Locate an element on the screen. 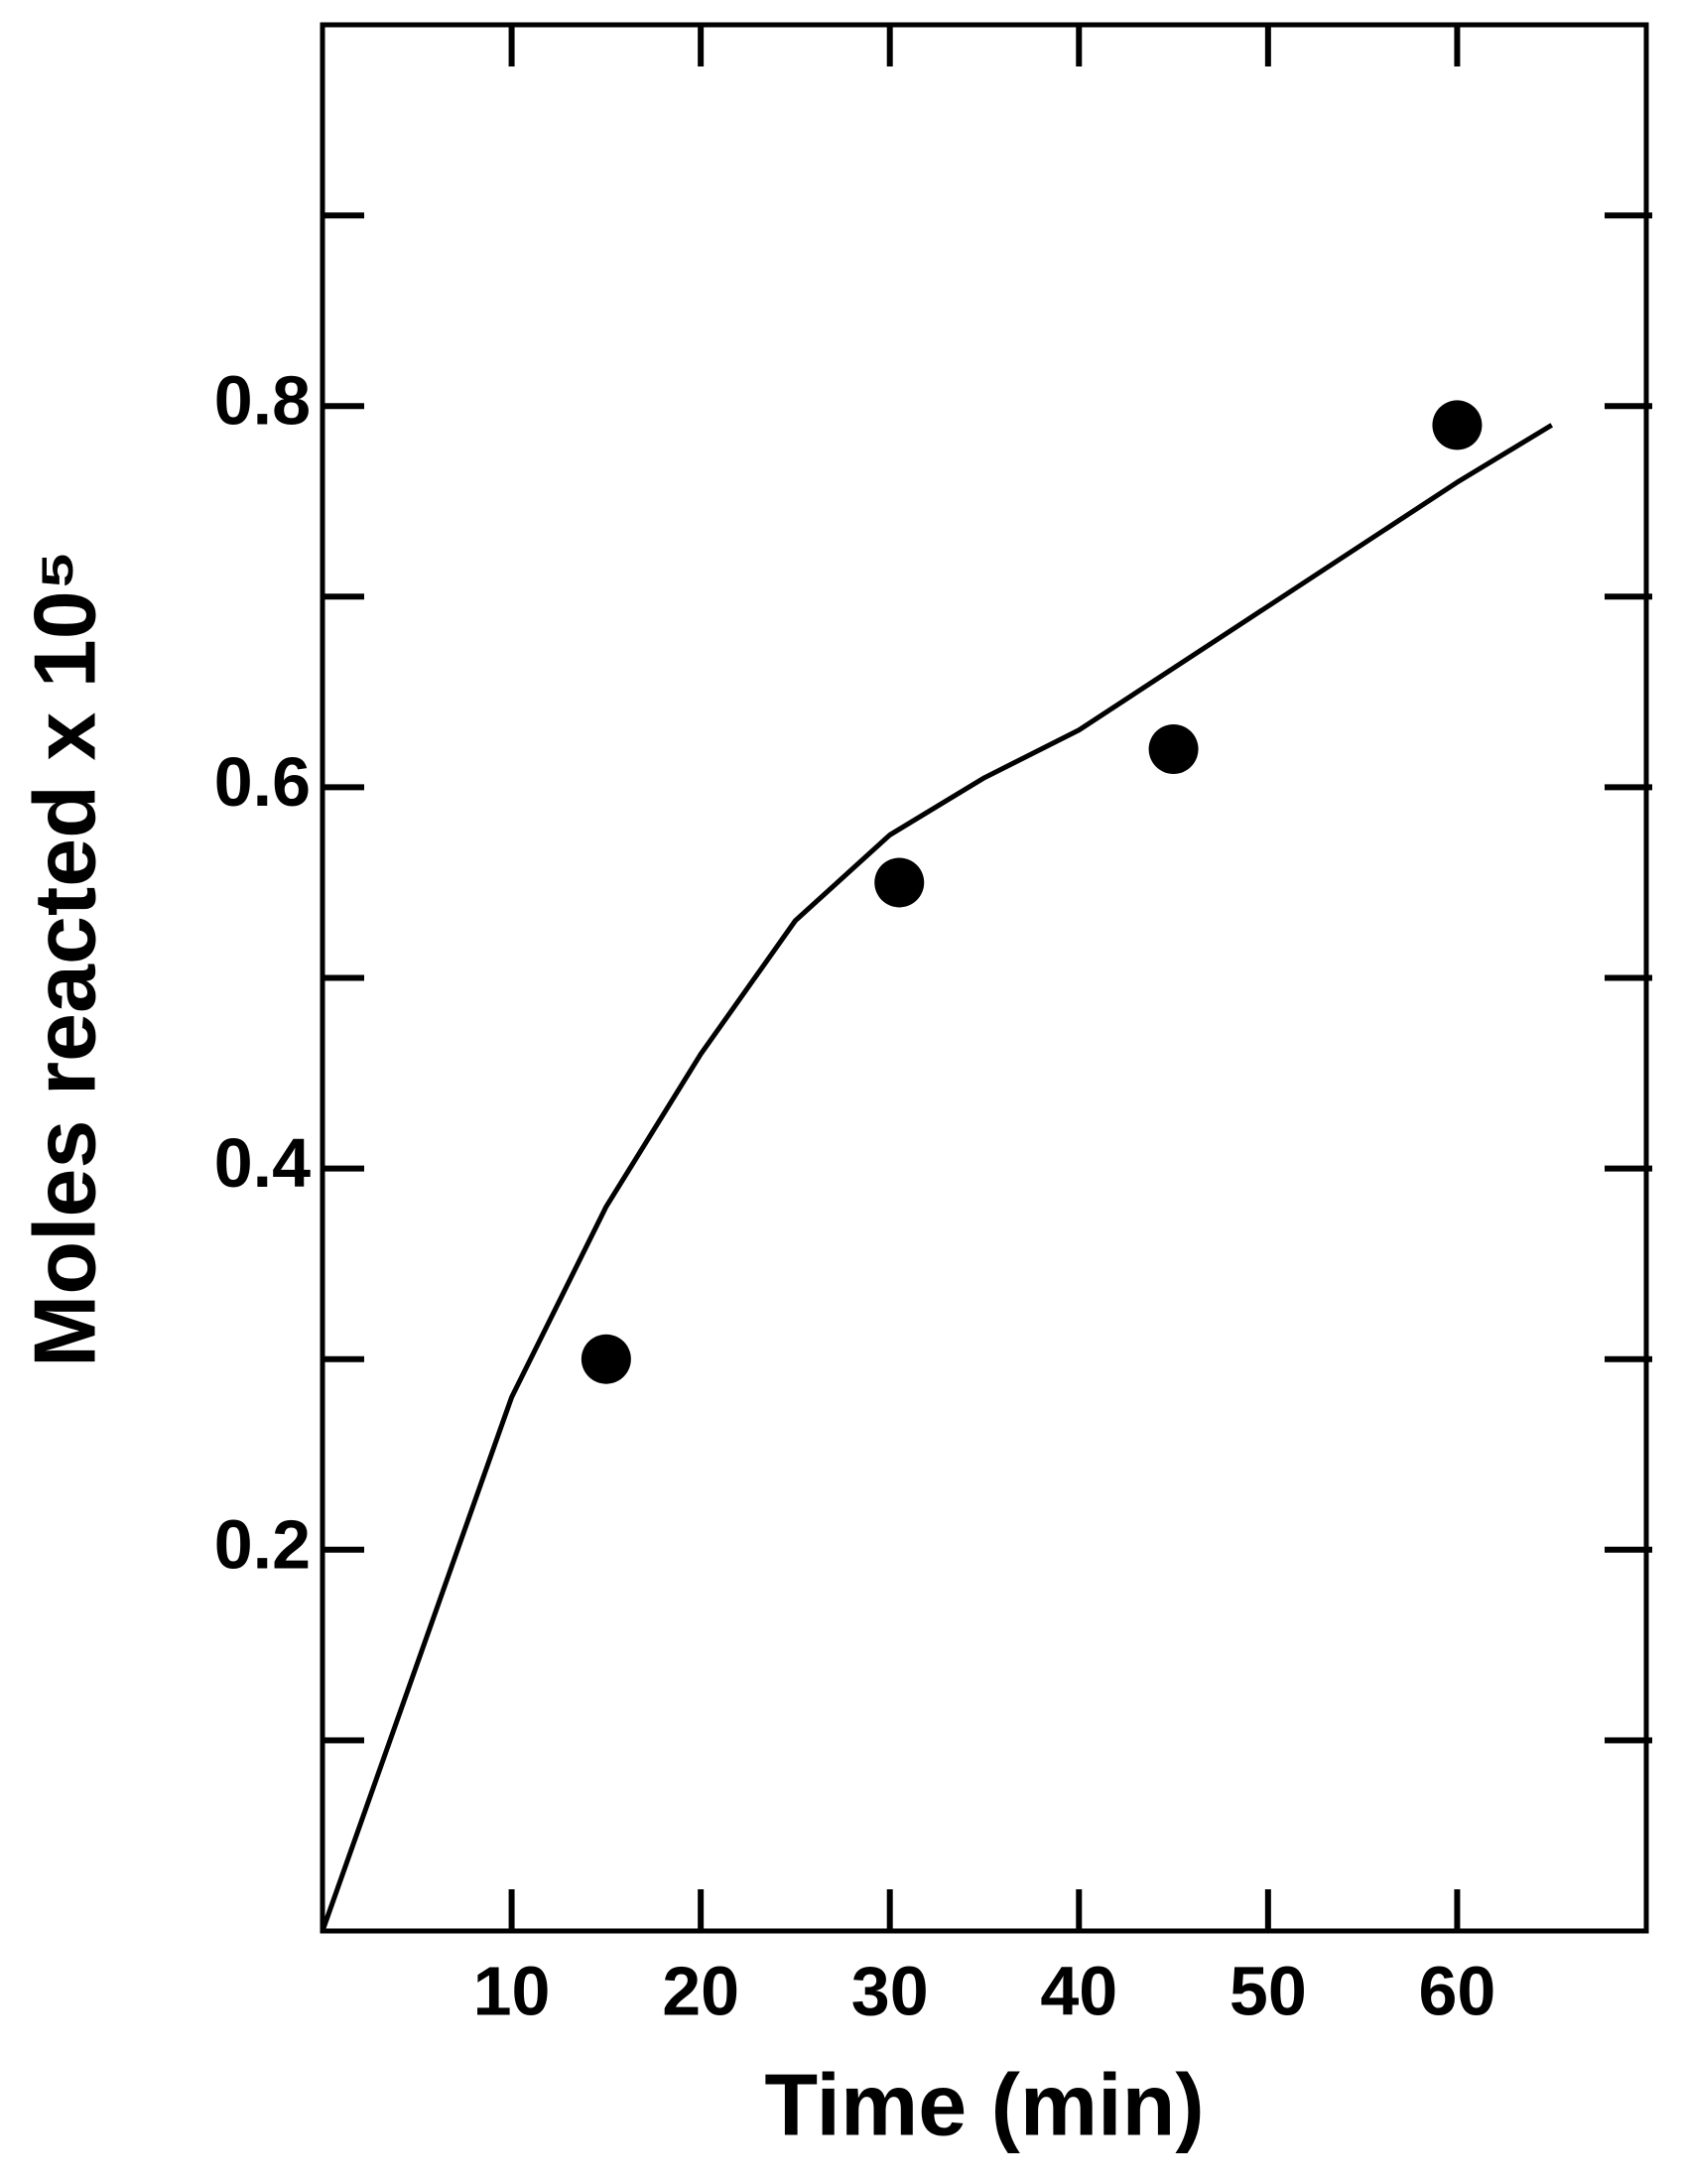  x-tick-label: 50 is located at coordinates (1268, 1990).